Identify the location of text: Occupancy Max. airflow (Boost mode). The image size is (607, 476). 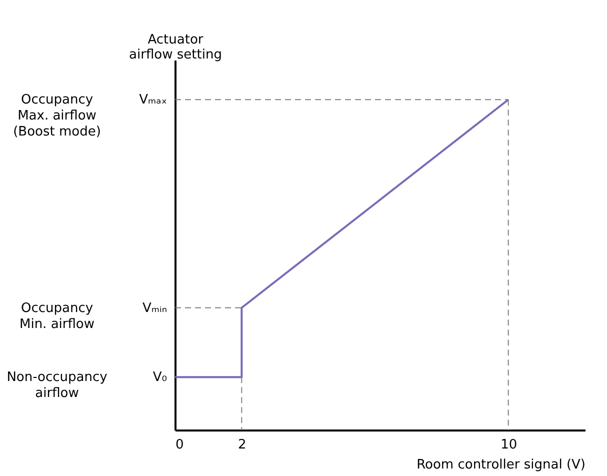
(57, 116).